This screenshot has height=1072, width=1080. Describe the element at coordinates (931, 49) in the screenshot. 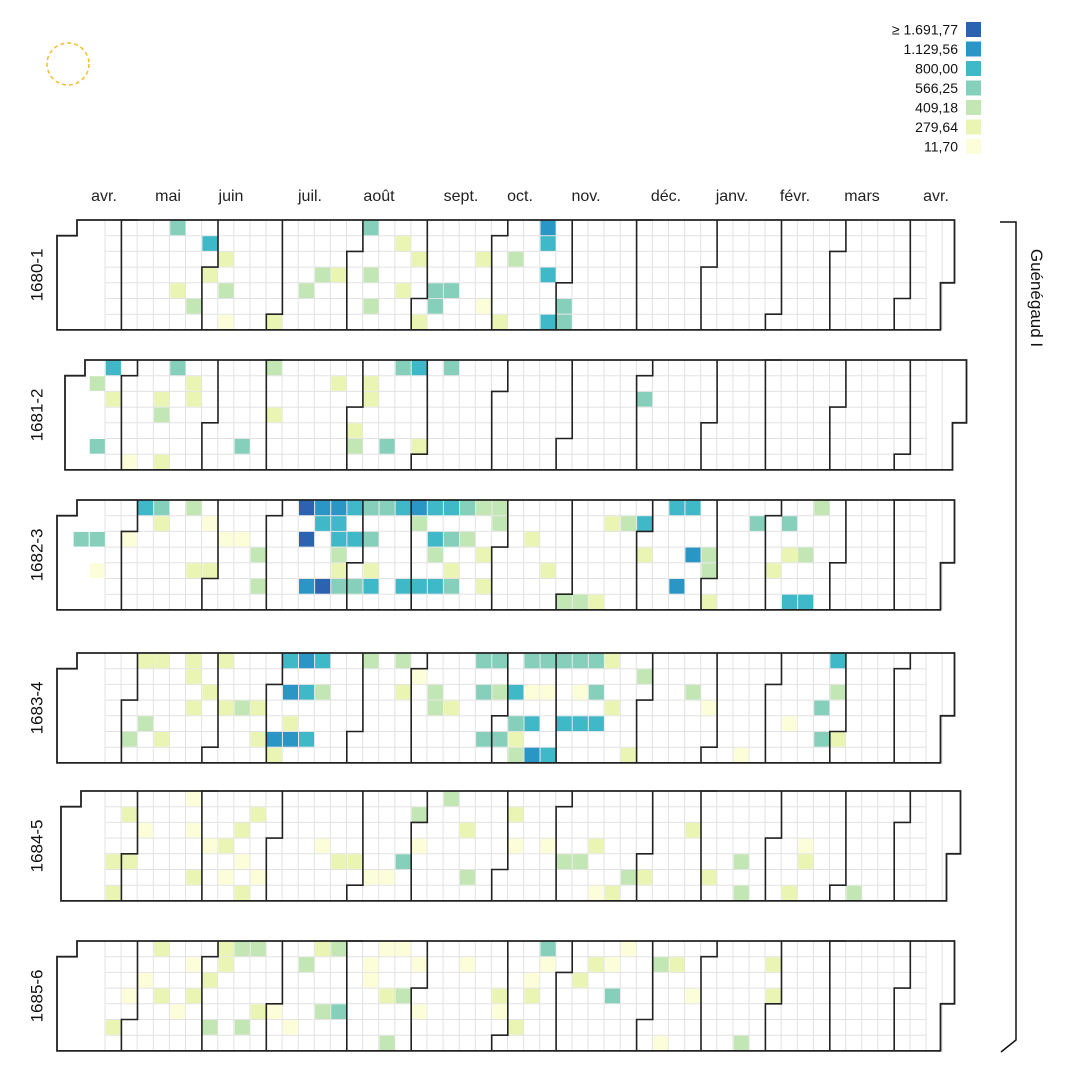

I see `legend-label: 1.129,56` at that location.